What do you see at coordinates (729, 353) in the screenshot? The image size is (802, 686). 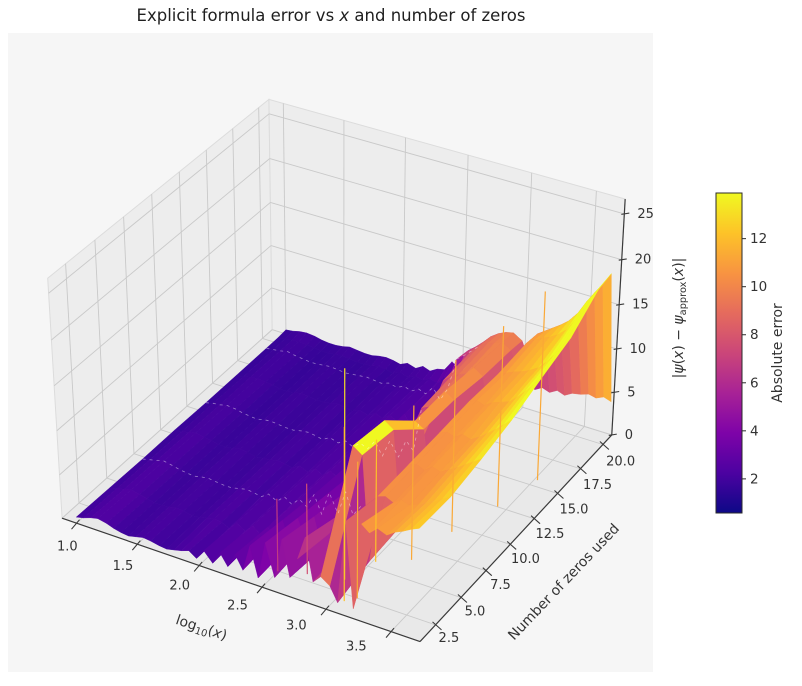 I see `colorbar-gradient` at bounding box center [729, 353].